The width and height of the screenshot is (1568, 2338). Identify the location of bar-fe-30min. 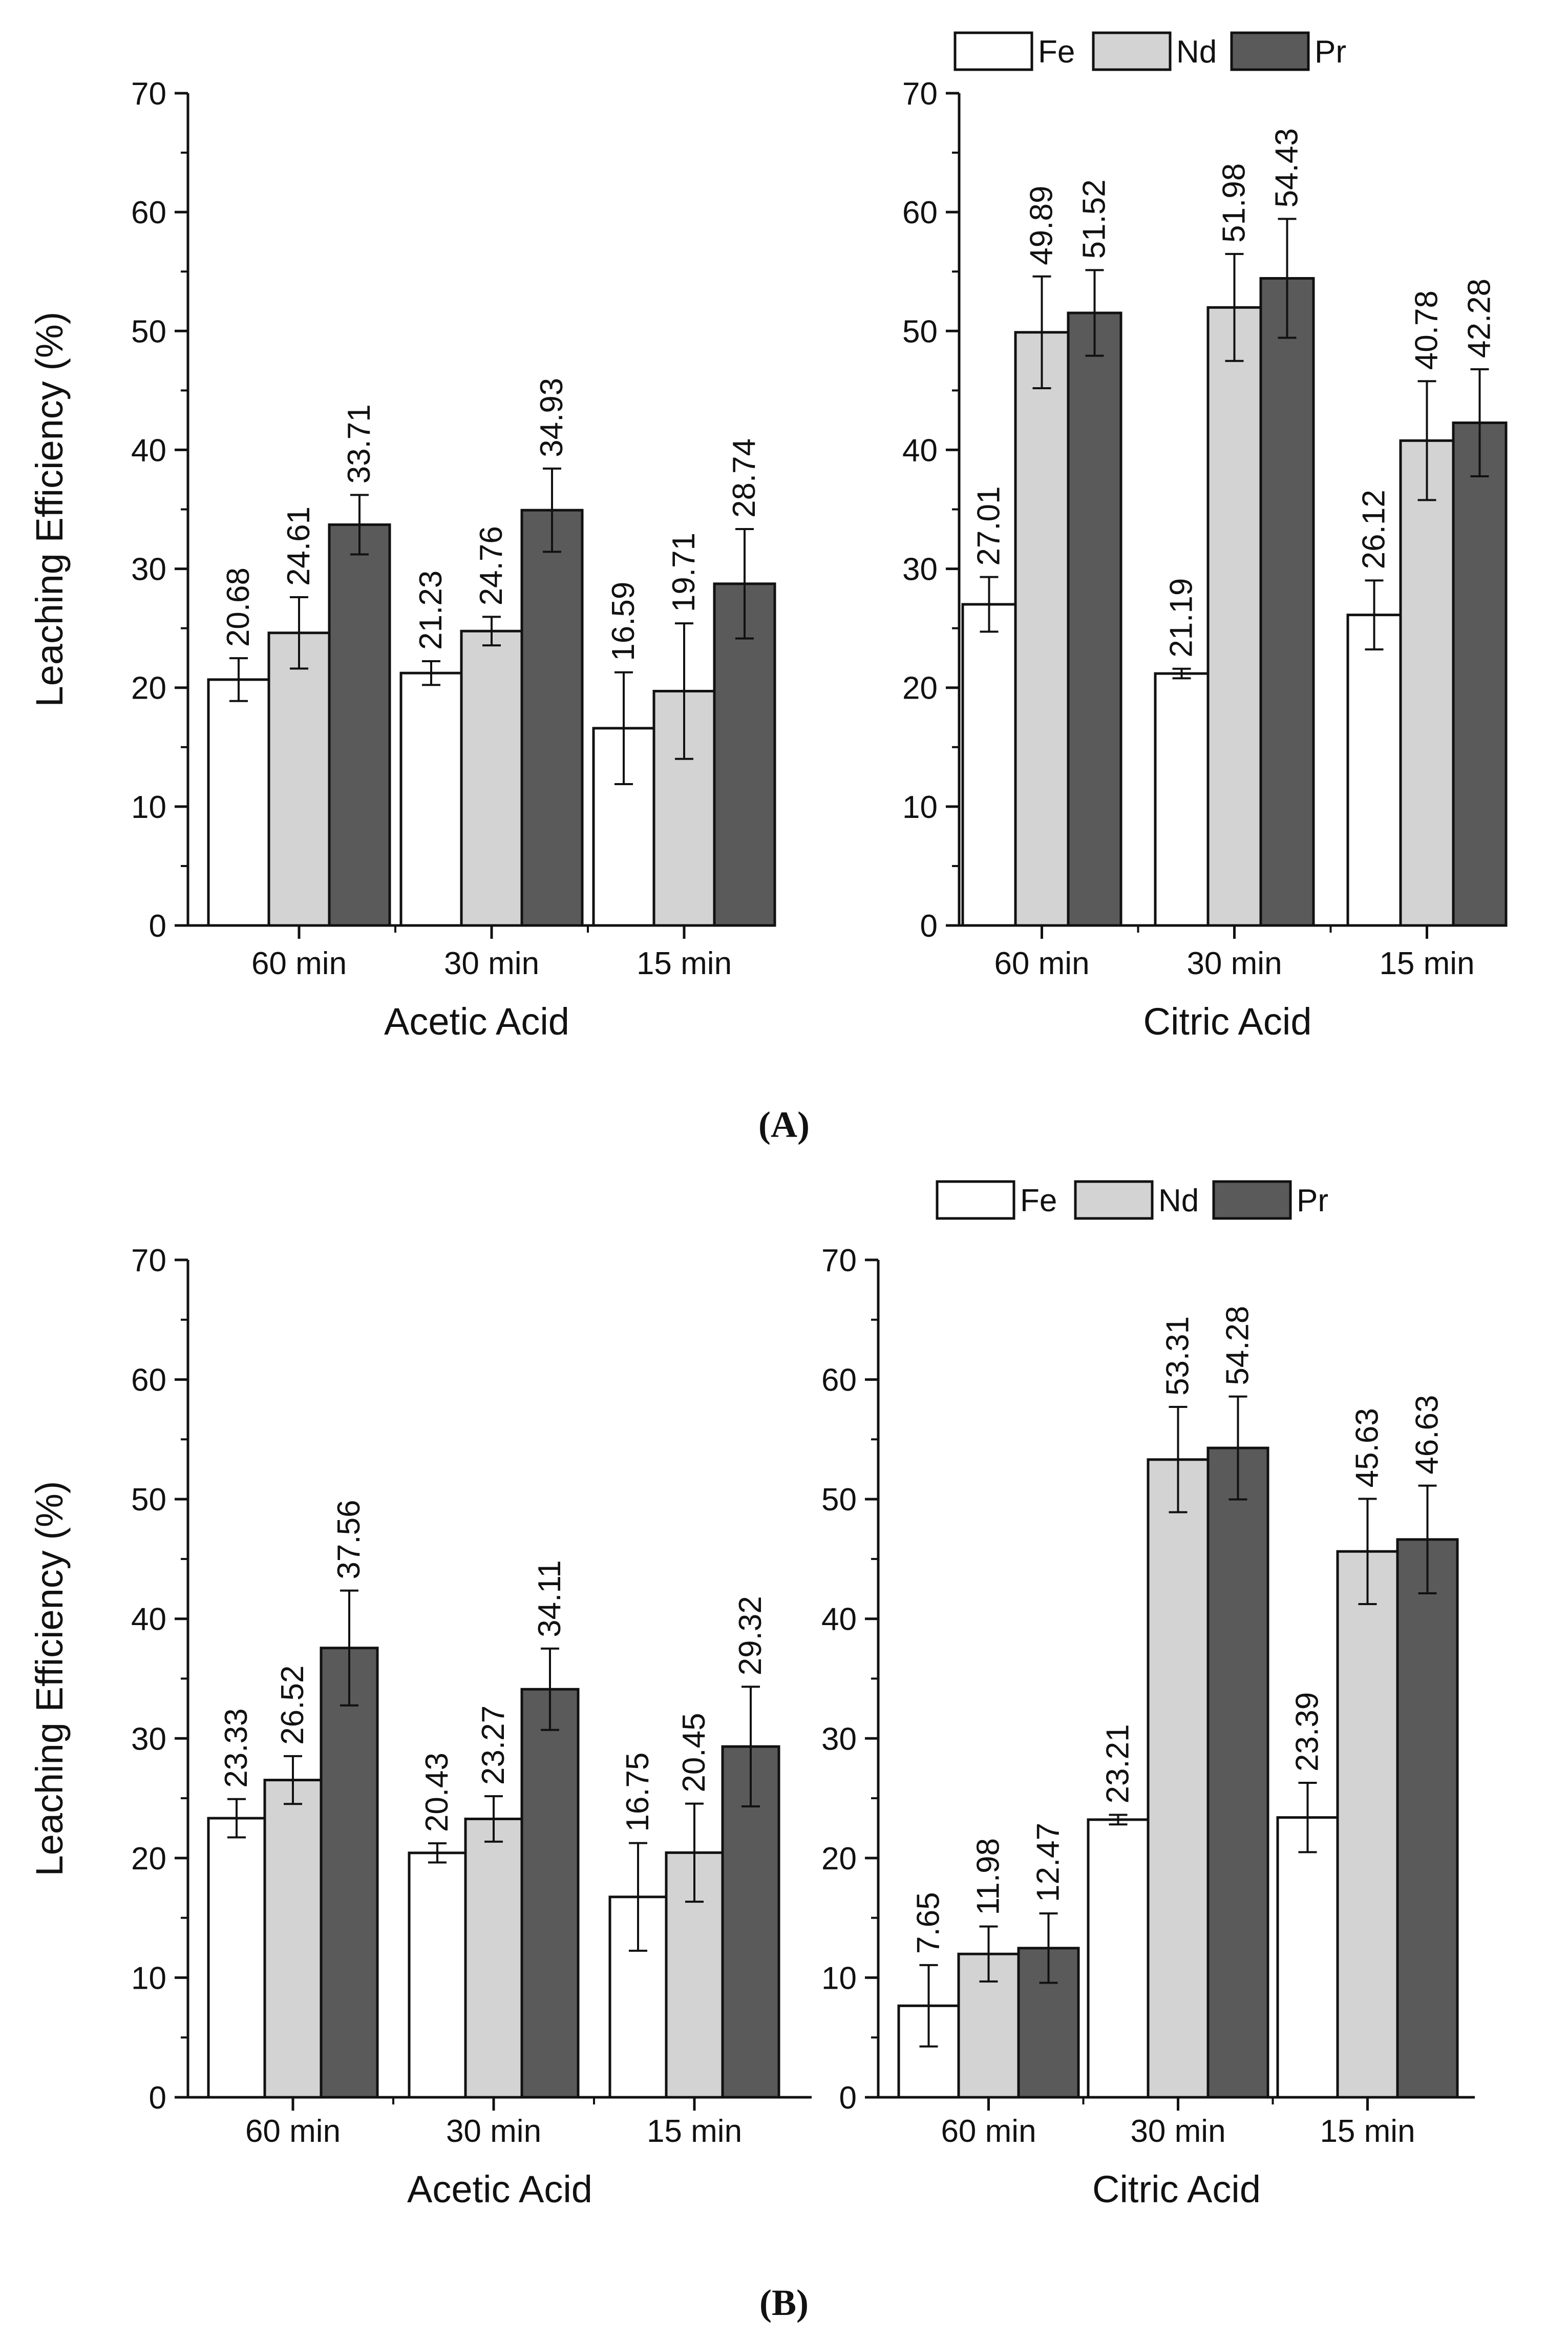
(437, 1975).